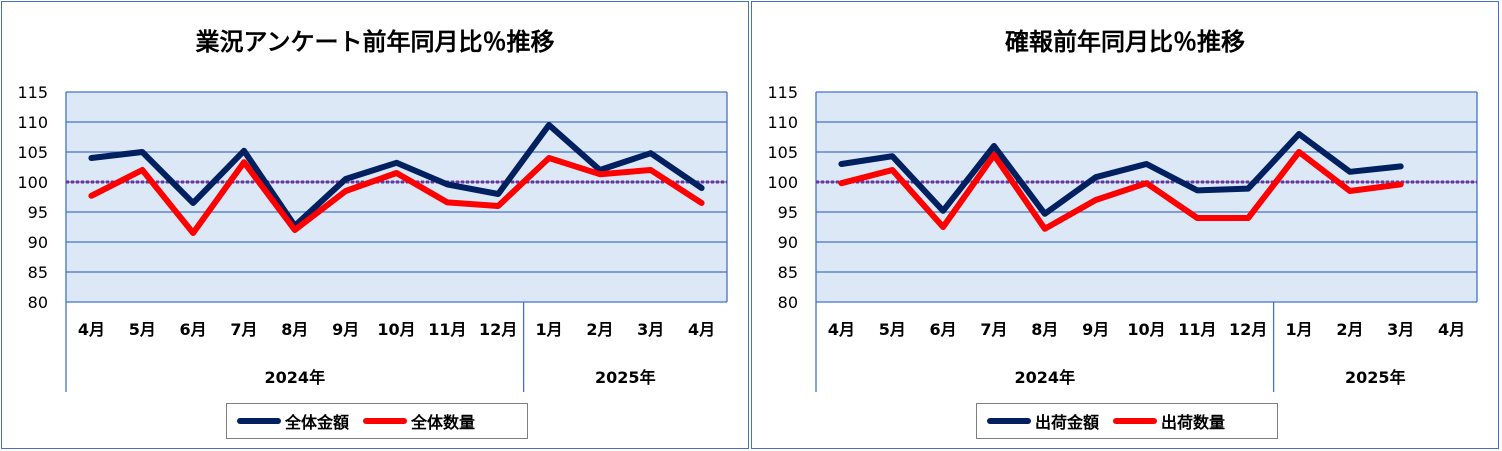 The height and width of the screenshot is (451, 1502). I want to click on legend-item: 全体金額, so click(293, 421).